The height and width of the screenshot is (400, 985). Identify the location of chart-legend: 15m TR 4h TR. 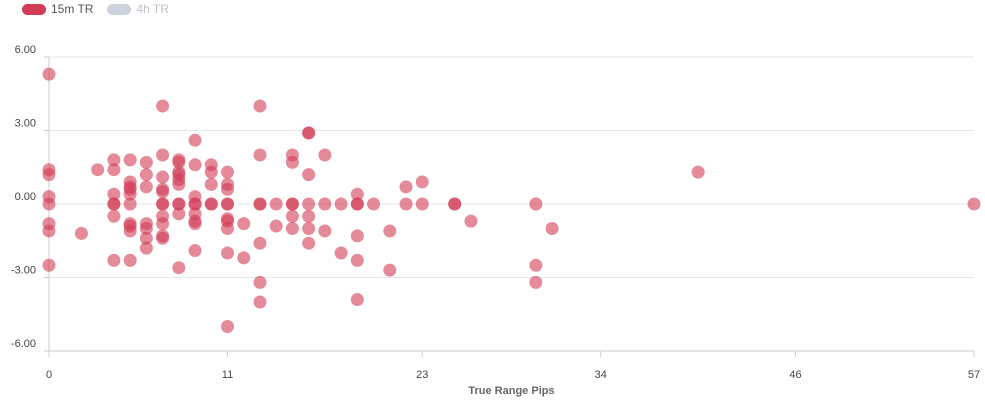
(95, 9).